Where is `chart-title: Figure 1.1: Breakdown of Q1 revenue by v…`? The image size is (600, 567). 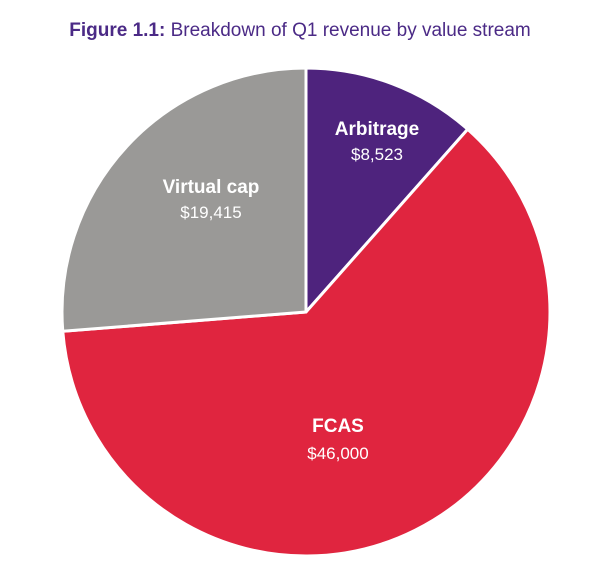 chart-title: Figure 1.1: Breakdown of Q1 revenue by v… is located at coordinates (300, 31).